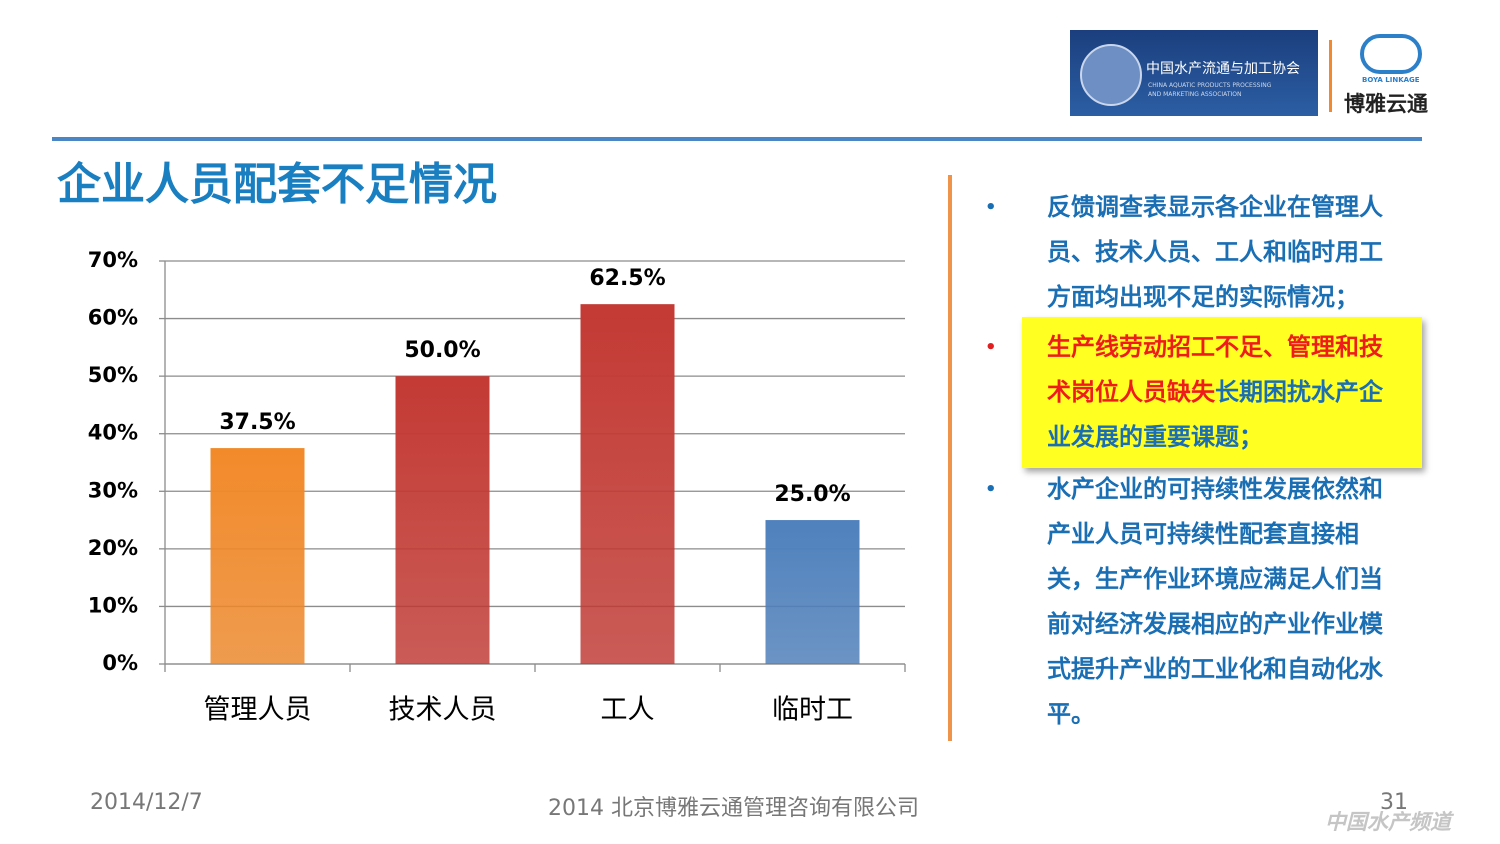 This screenshot has height=844, width=1500. Describe the element at coordinates (113, 260) in the screenshot. I see `y-tick-label: 70%` at that location.